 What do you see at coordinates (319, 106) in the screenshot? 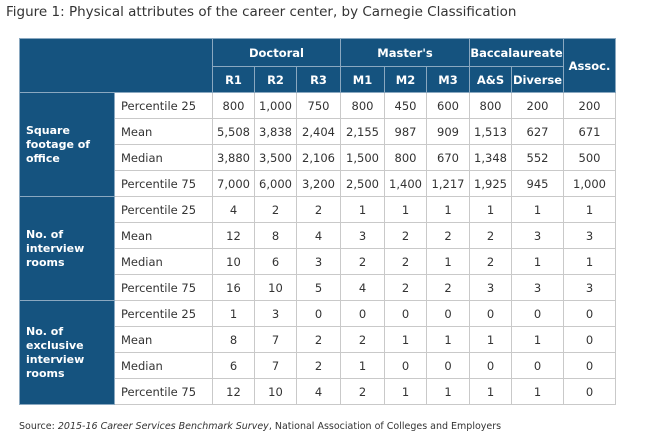
I see `value-cell: 750` at bounding box center [319, 106].